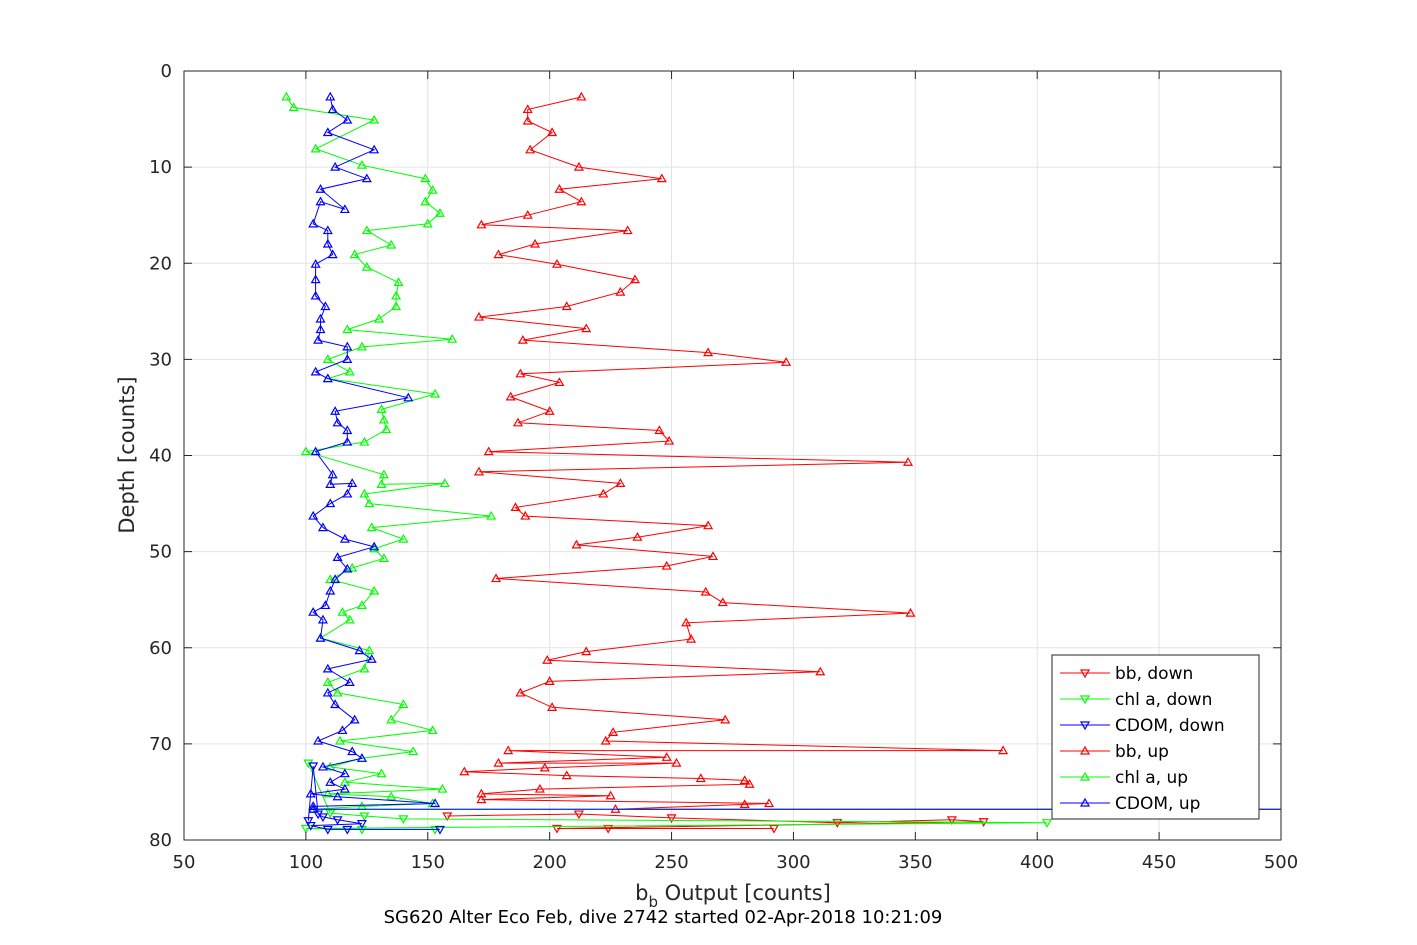  I want to click on legend-item-cdom-down: CDOM, down, so click(1142, 726).